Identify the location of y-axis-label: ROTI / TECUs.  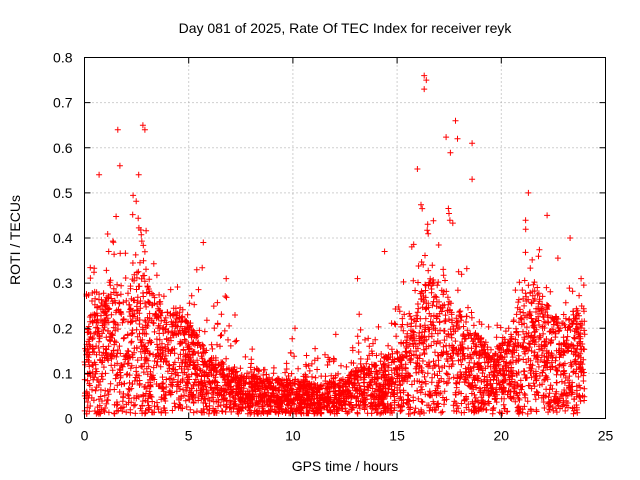
(15, 240).